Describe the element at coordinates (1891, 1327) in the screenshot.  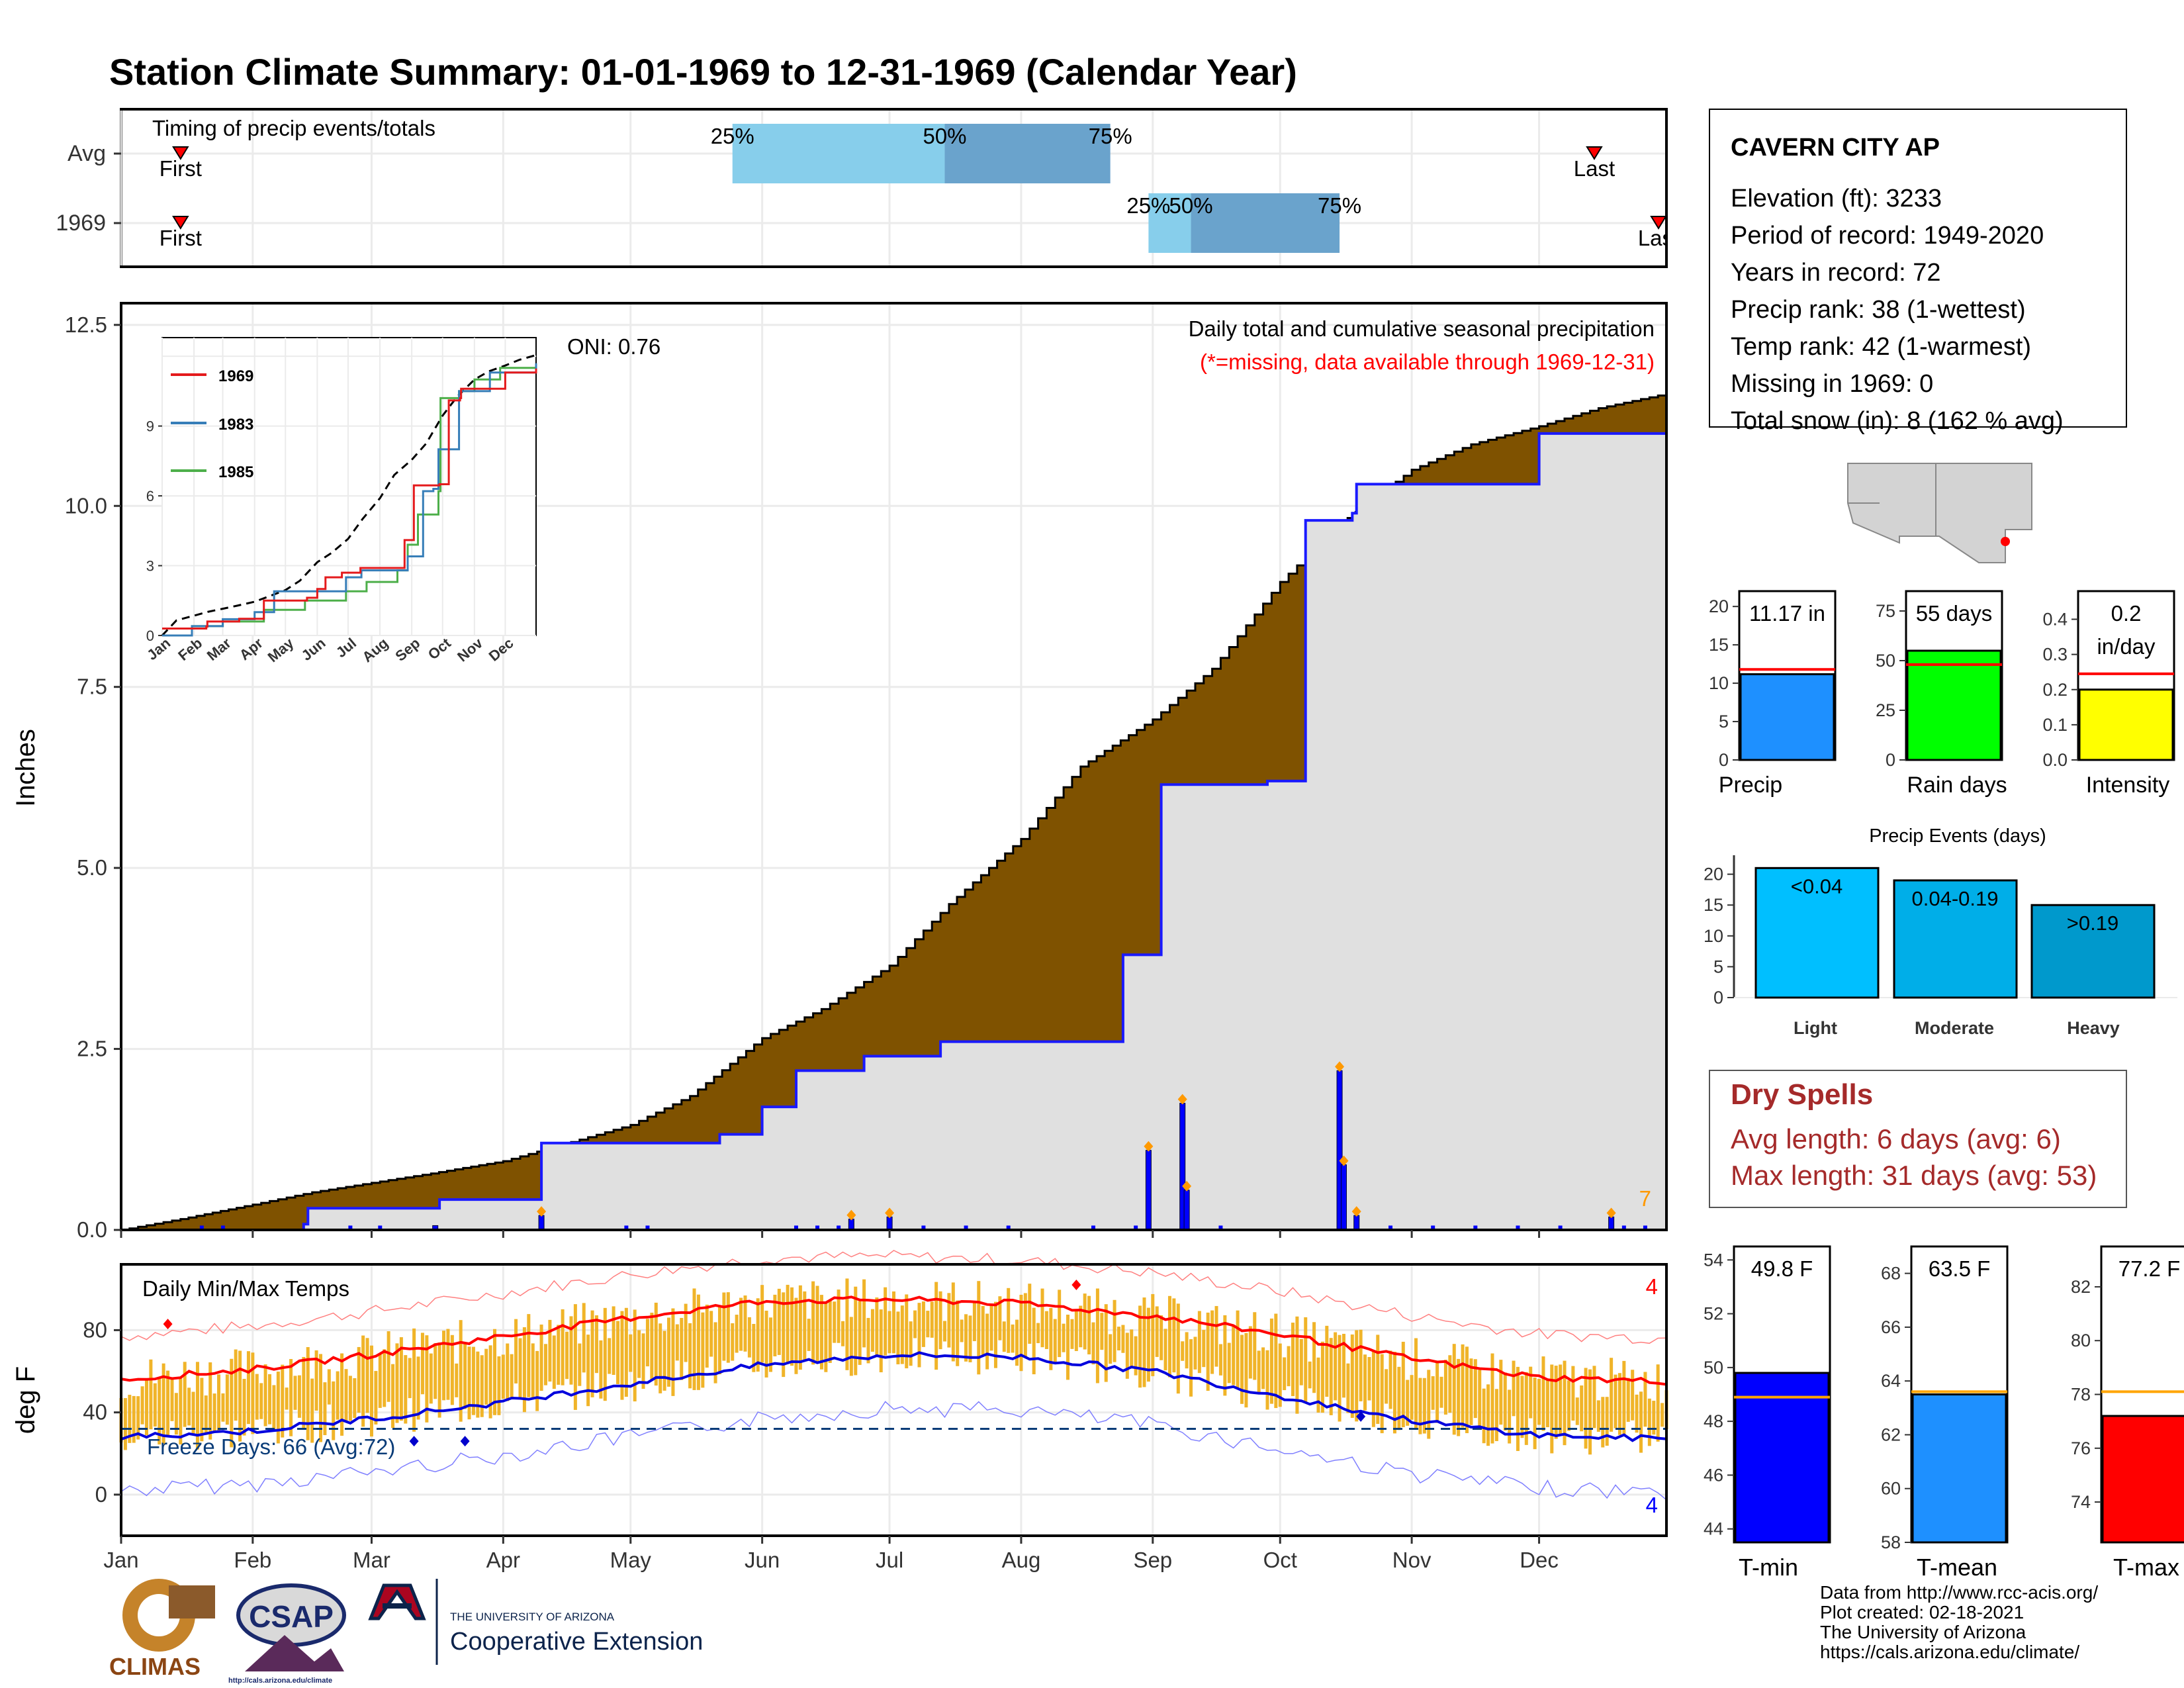
I see `temp-bar-tick-label: 66` at that location.